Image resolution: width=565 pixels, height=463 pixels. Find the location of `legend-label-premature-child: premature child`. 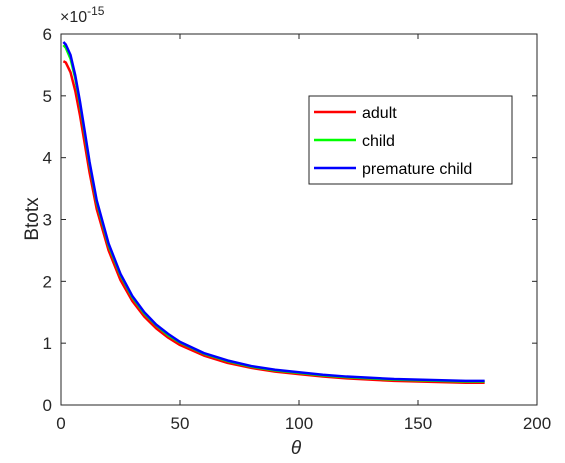

legend-label-premature-child: premature child is located at coordinates (417, 169).